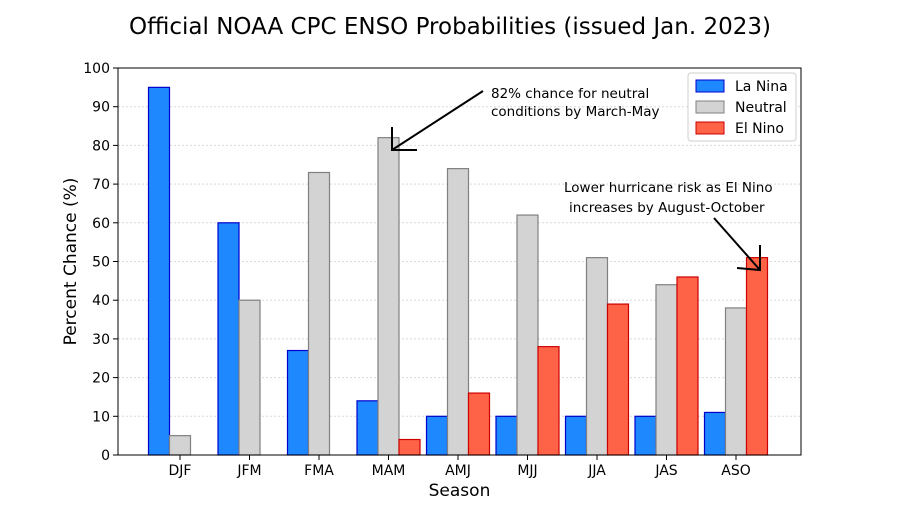  Describe the element at coordinates (71, 262) in the screenshot. I see `y-axis-label: Percent Chance (%)` at that location.